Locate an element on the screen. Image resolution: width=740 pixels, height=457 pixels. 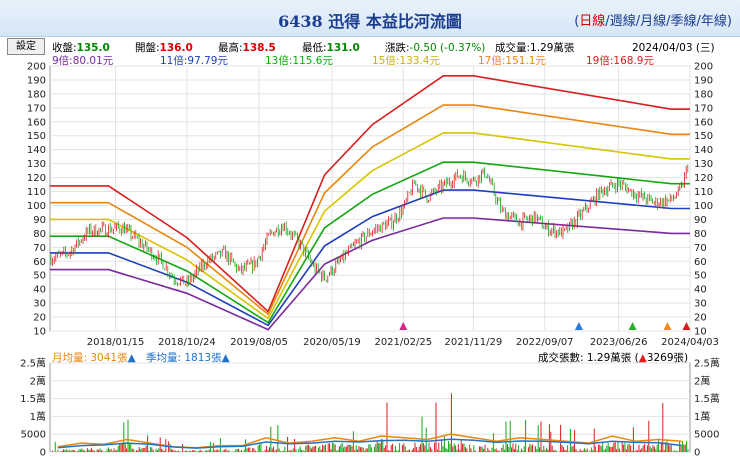
price-y-tick-right: 100 is located at coordinates (703, 206).